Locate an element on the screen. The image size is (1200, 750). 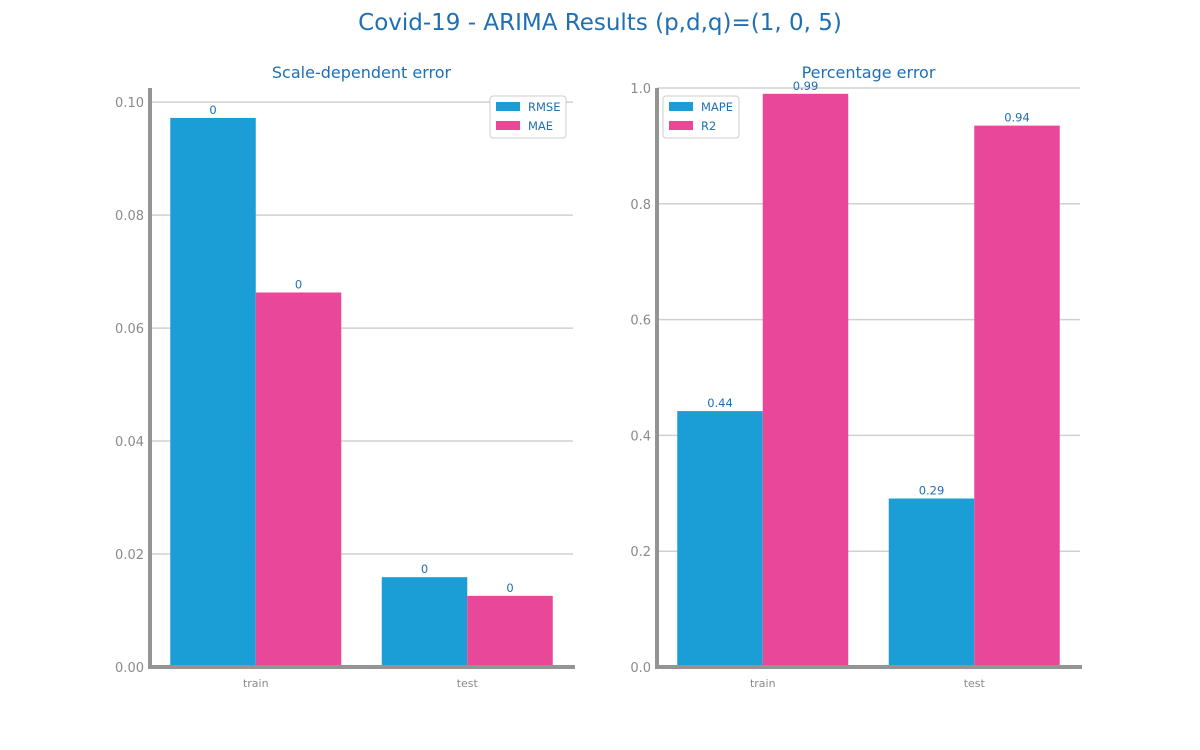
bar-r2-train is located at coordinates (805, 380).